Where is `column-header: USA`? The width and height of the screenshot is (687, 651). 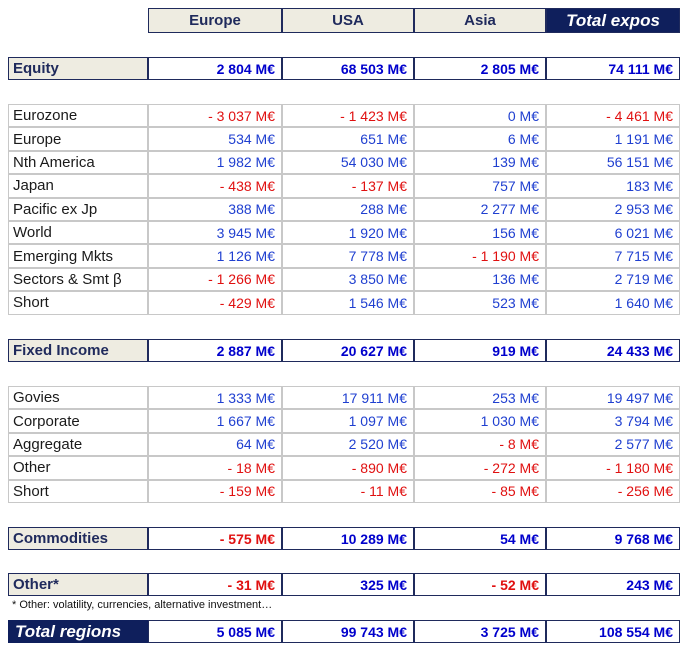
column-header: USA is located at coordinates (348, 20).